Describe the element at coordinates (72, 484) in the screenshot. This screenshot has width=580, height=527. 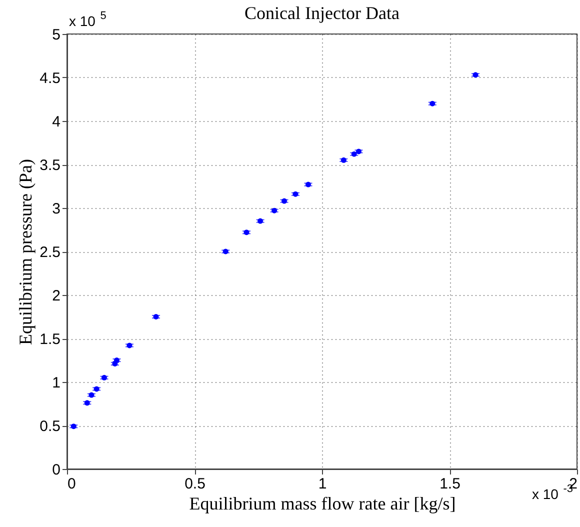
I see `x-tick-label: 0` at that location.